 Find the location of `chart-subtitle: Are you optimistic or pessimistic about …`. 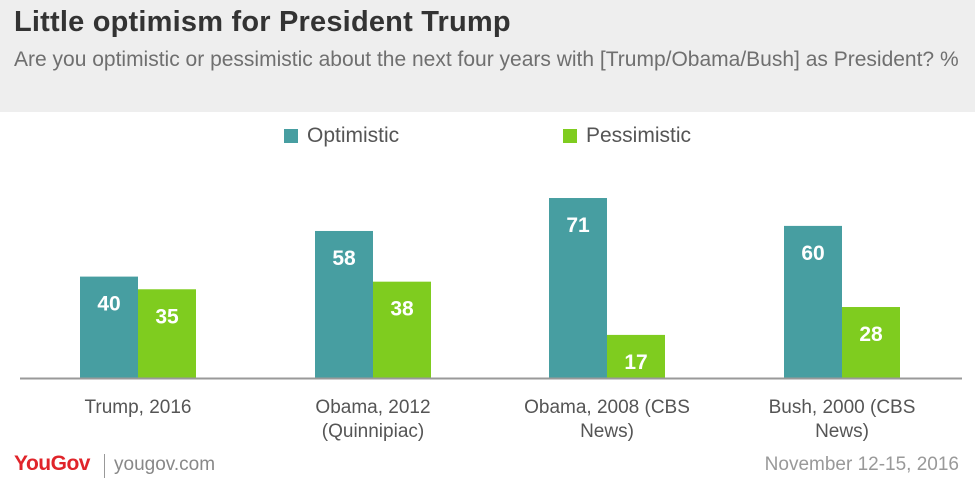

chart-subtitle: Are you optimistic or pessimistic about … is located at coordinates (486, 59).